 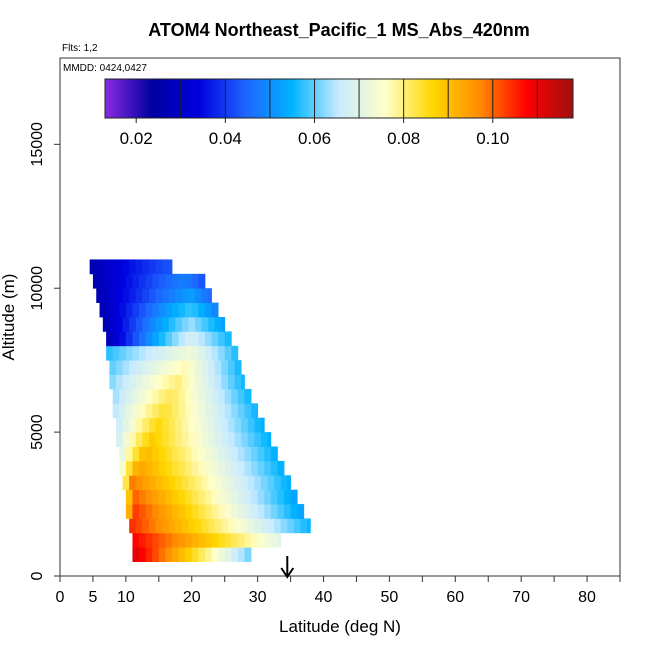 I want to click on x-tick-label: 20, so click(x=192, y=597).